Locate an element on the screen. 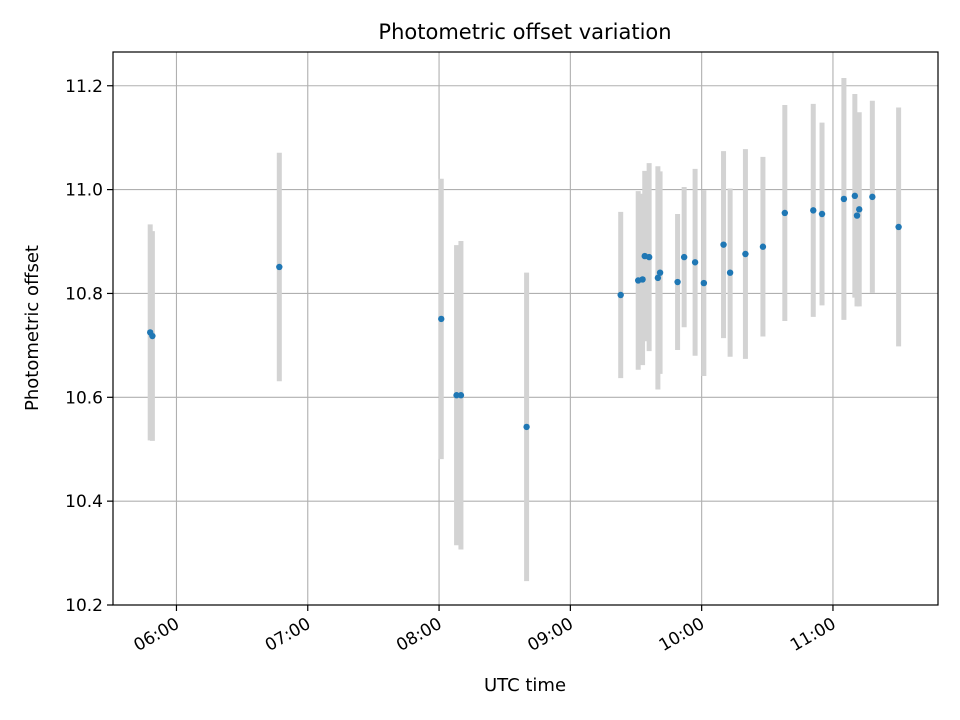 The width and height of the screenshot is (960, 720). y-tick-label: 11.0 is located at coordinates (84, 191).